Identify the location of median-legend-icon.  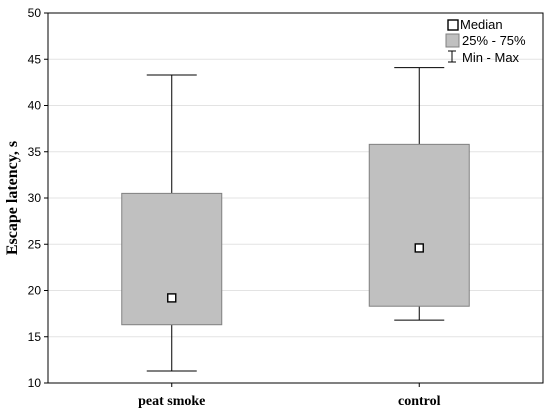
(453, 25).